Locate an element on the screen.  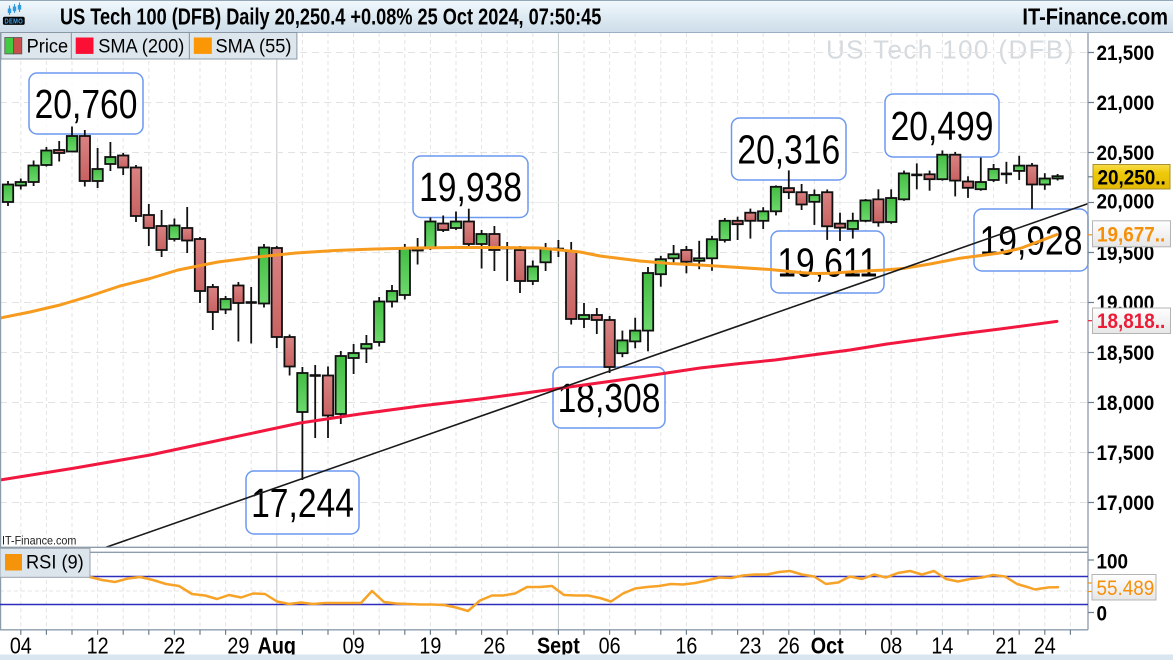
svg-text: 17,000 is located at coordinates (1126, 503).